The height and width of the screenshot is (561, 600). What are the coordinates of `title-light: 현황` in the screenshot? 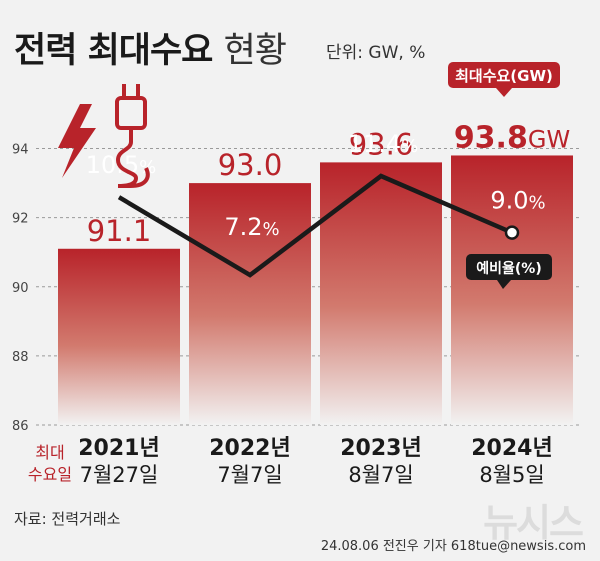 It's located at (255, 51).